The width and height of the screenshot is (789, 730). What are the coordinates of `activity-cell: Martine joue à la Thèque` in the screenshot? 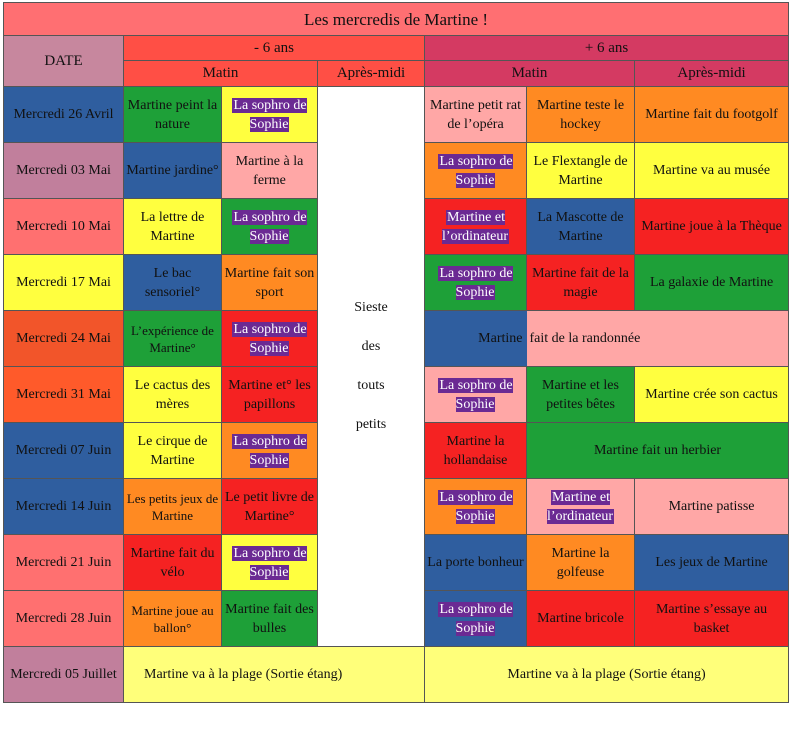 It's located at (711, 226).